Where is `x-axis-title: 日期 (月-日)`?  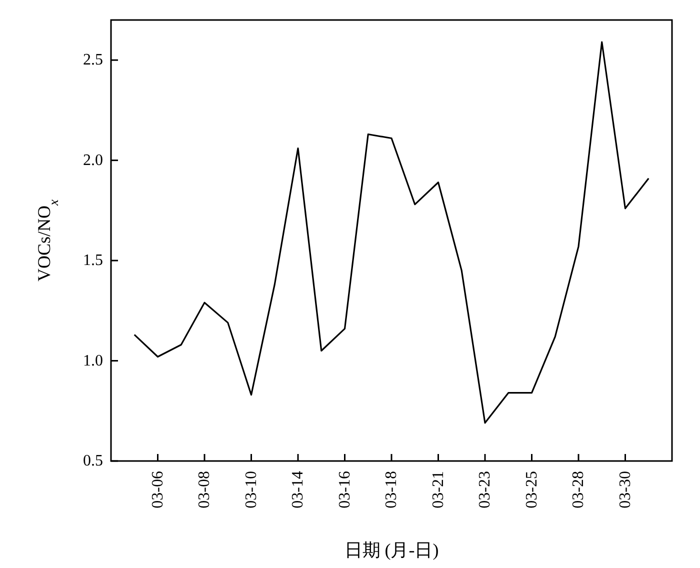
x-axis-title: 日期 (月-日) is located at coordinates (391, 550).